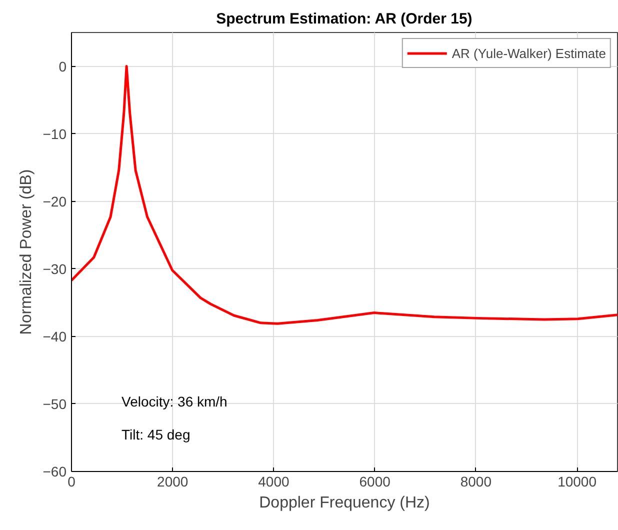 Image resolution: width=618 pixels, height=530 pixels. I want to click on y-tick-label: −20, so click(54, 201).